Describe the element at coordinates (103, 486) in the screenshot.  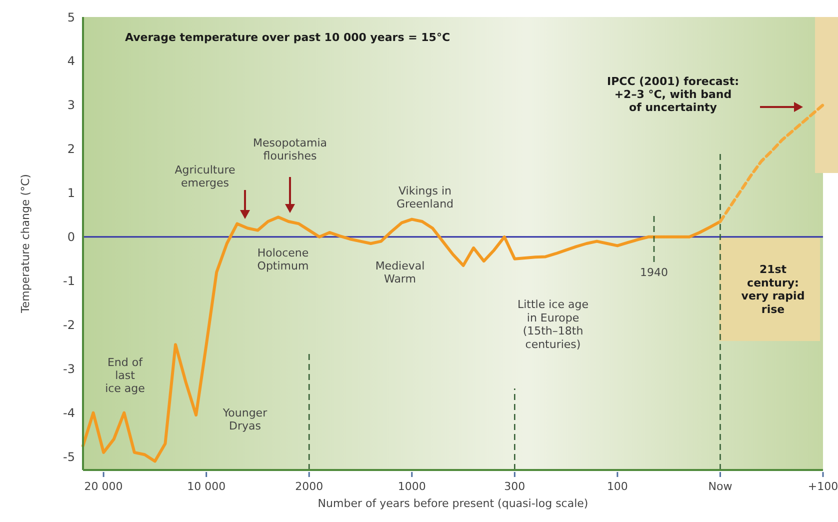
I see `x-tick-label: 20 000` at that location.